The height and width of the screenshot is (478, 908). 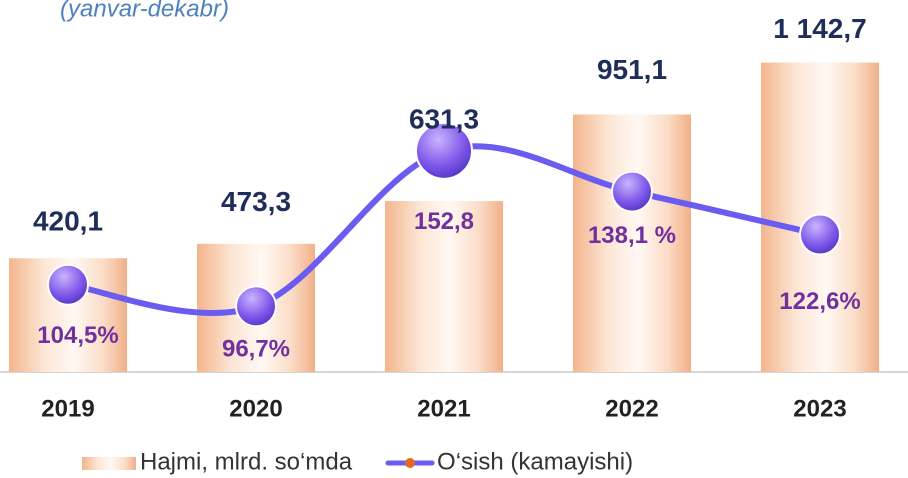 What do you see at coordinates (68, 221) in the screenshot?
I see `bar-value-label: 420,1` at bounding box center [68, 221].